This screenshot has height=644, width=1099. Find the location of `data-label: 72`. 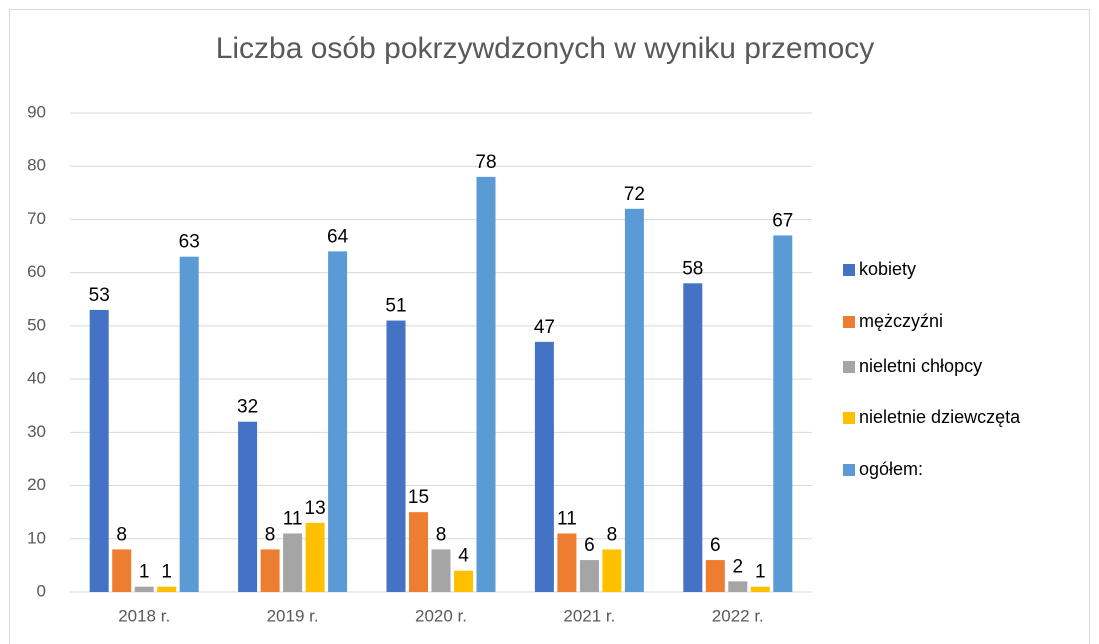

data-label: 72 is located at coordinates (634, 194).